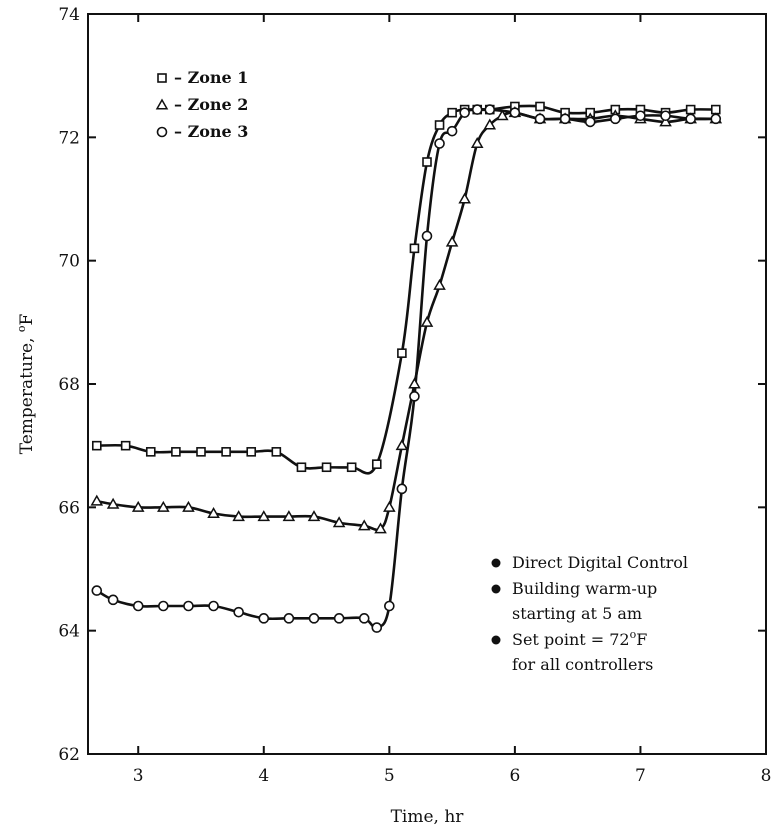  Describe the element at coordinates (21, 328) in the screenshot. I see `y-axis-title-degree: o` at that location.